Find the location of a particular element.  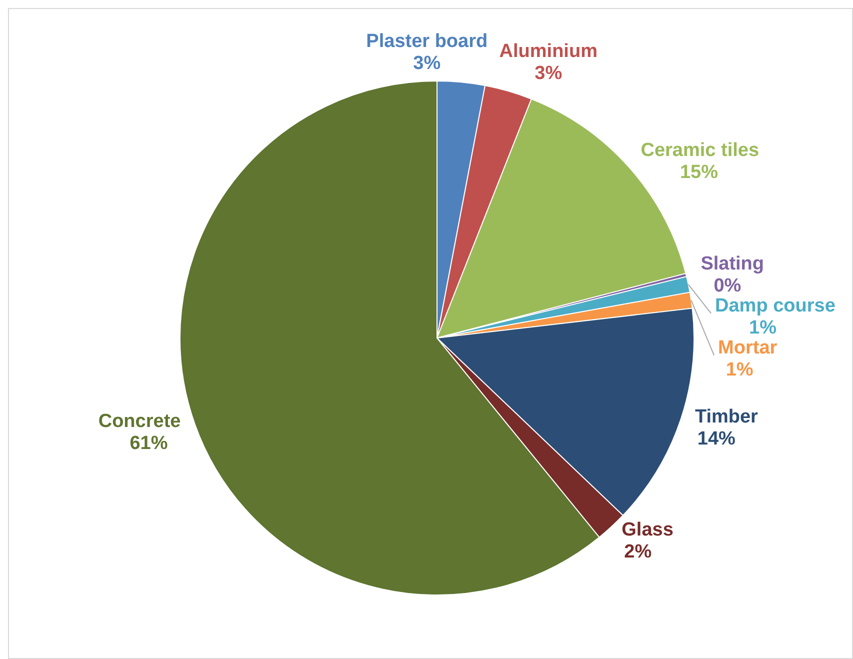

slice-label: Ceramic tiles is located at coordinates (700, 150).